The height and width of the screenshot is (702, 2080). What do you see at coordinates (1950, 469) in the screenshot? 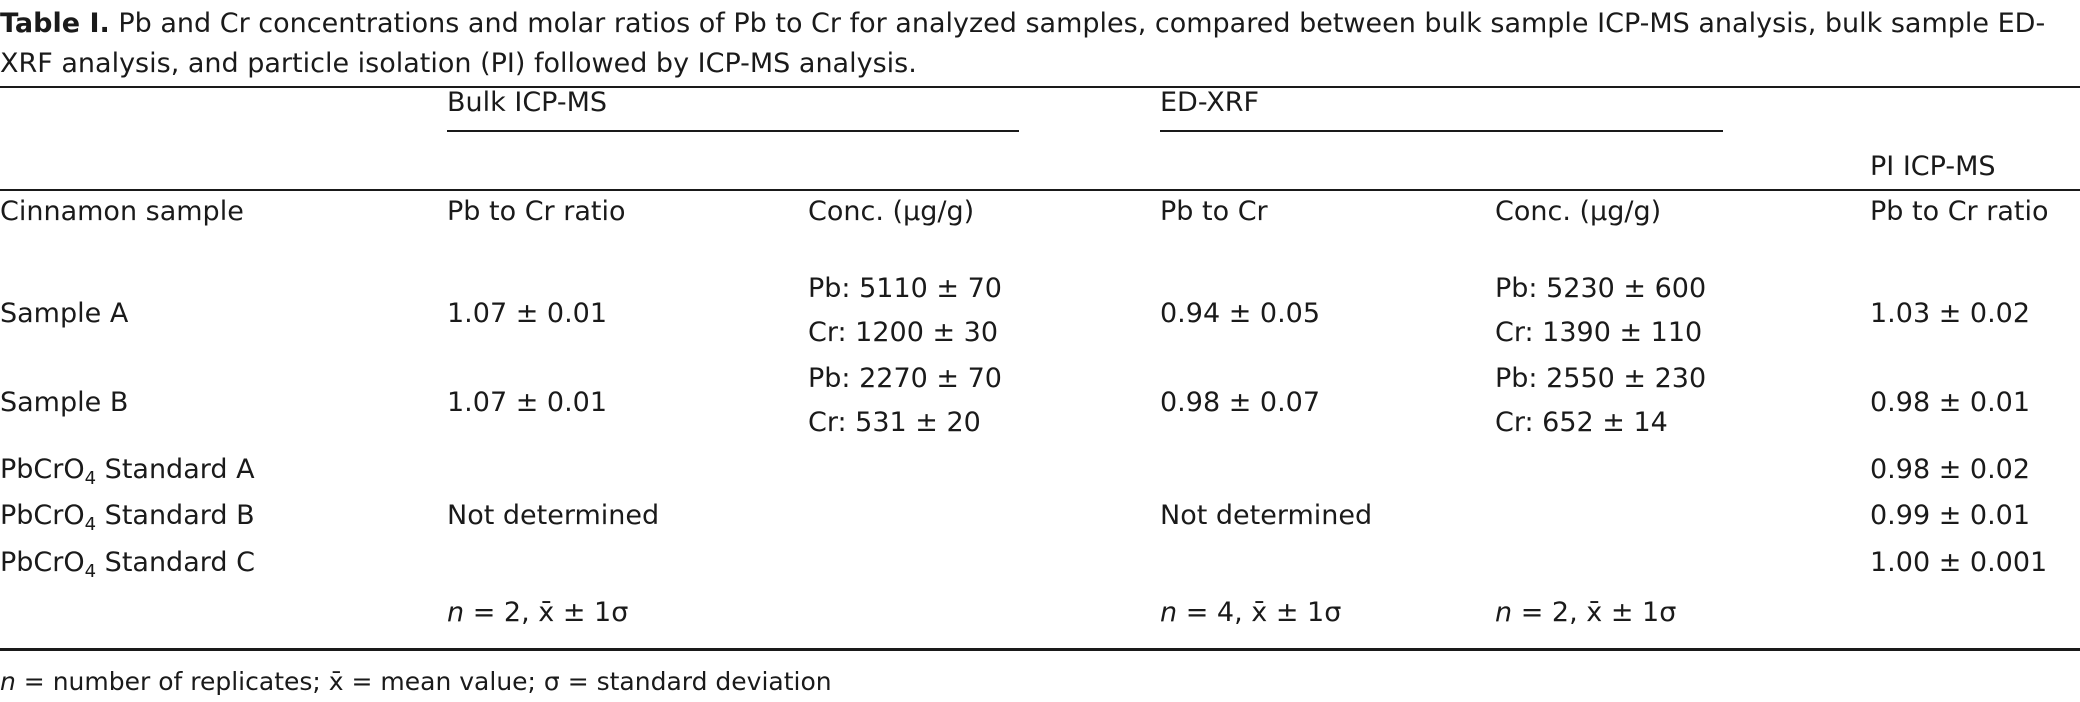
I see `row-standard-a-pi-ratio: 0.98 ± 0.02` at bounding box center [1950, 469].